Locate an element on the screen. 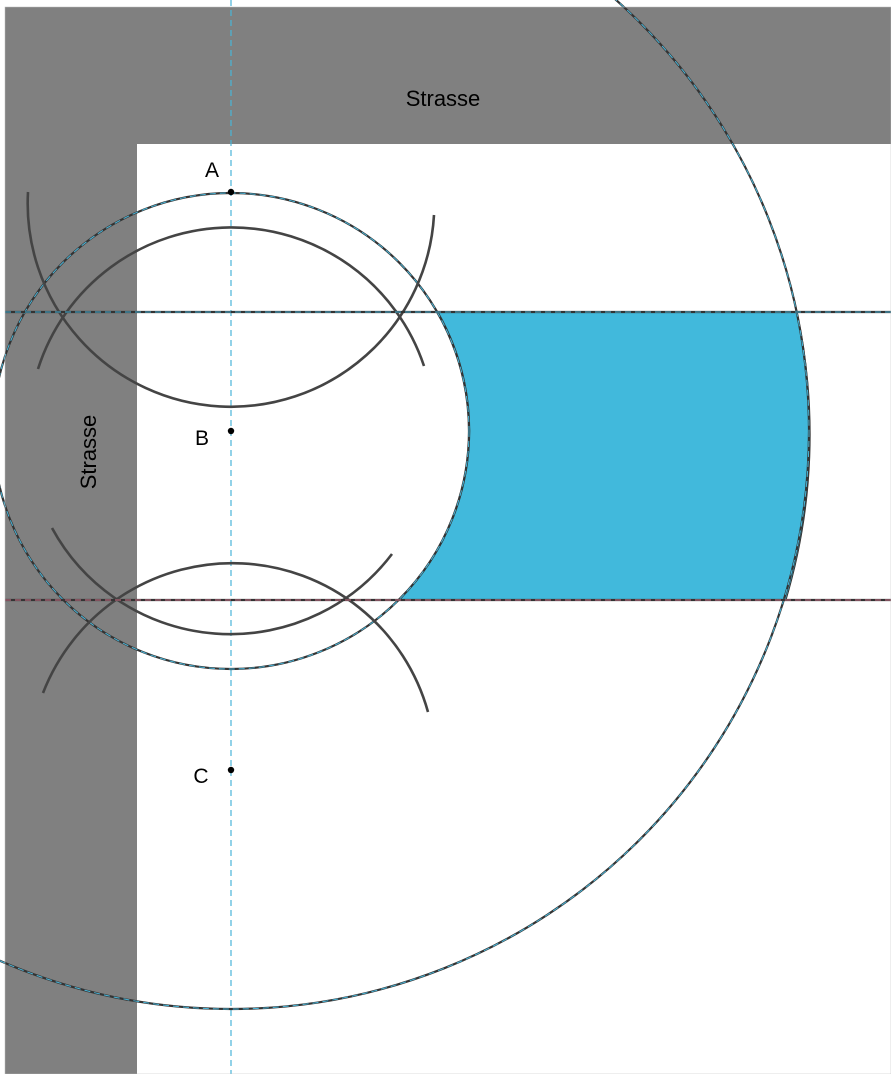 The width and height of the screenshot is (891, 1074). left-street-label: Strasse is located at coordinates (88, 452).